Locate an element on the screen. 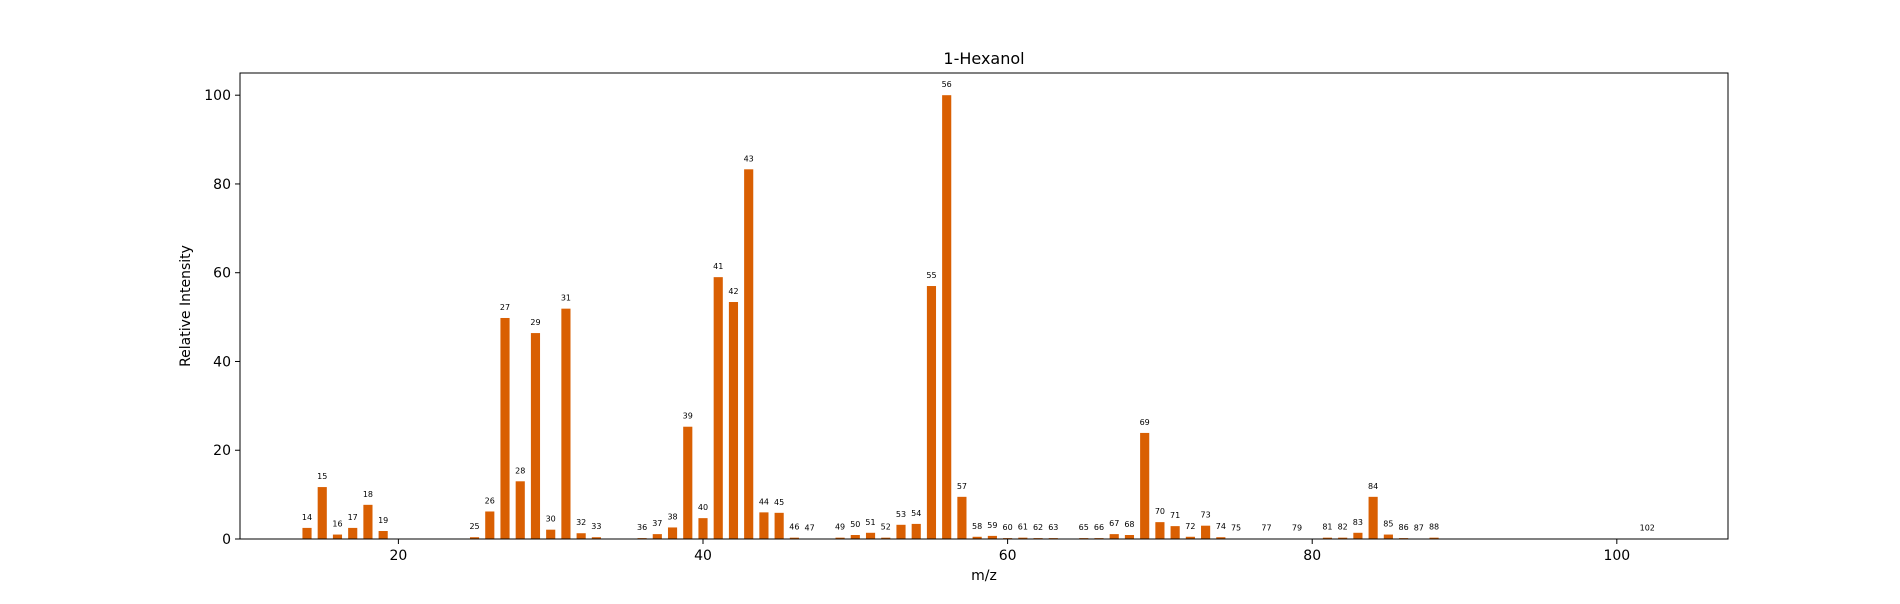  x-tick-label-100: 100 is located at coordinates (1616, 556).